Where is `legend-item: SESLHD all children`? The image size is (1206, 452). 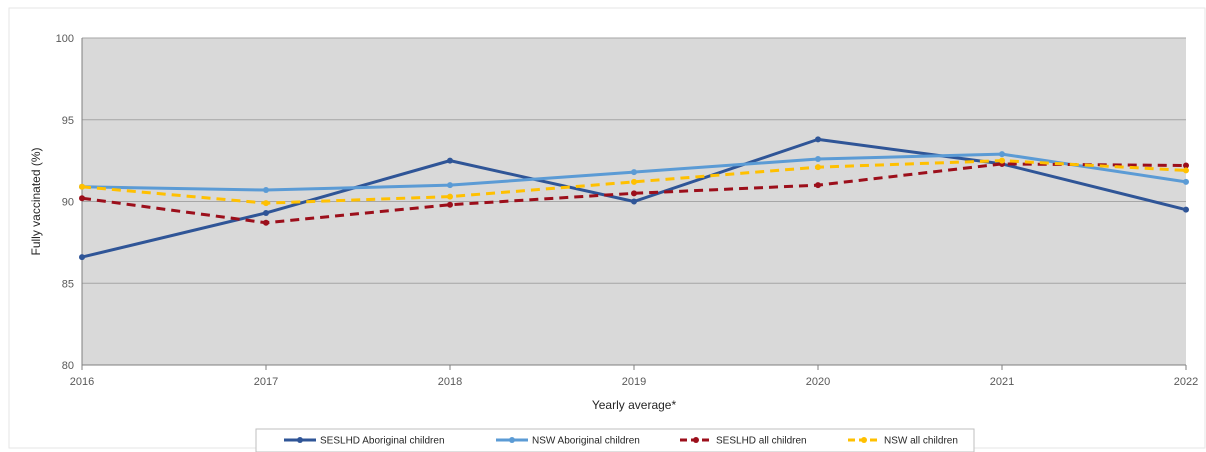
legend-item: SESLHD all children is located at coordinates (743, 441).